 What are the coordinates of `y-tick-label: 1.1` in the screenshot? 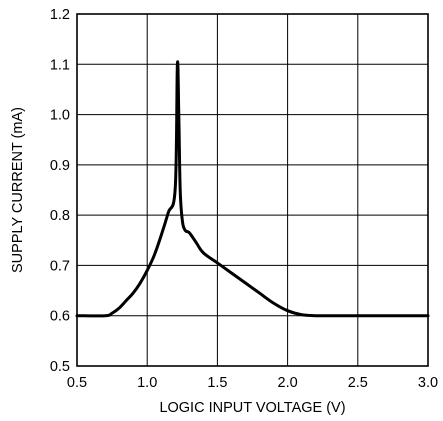 It's located at (60, 65).